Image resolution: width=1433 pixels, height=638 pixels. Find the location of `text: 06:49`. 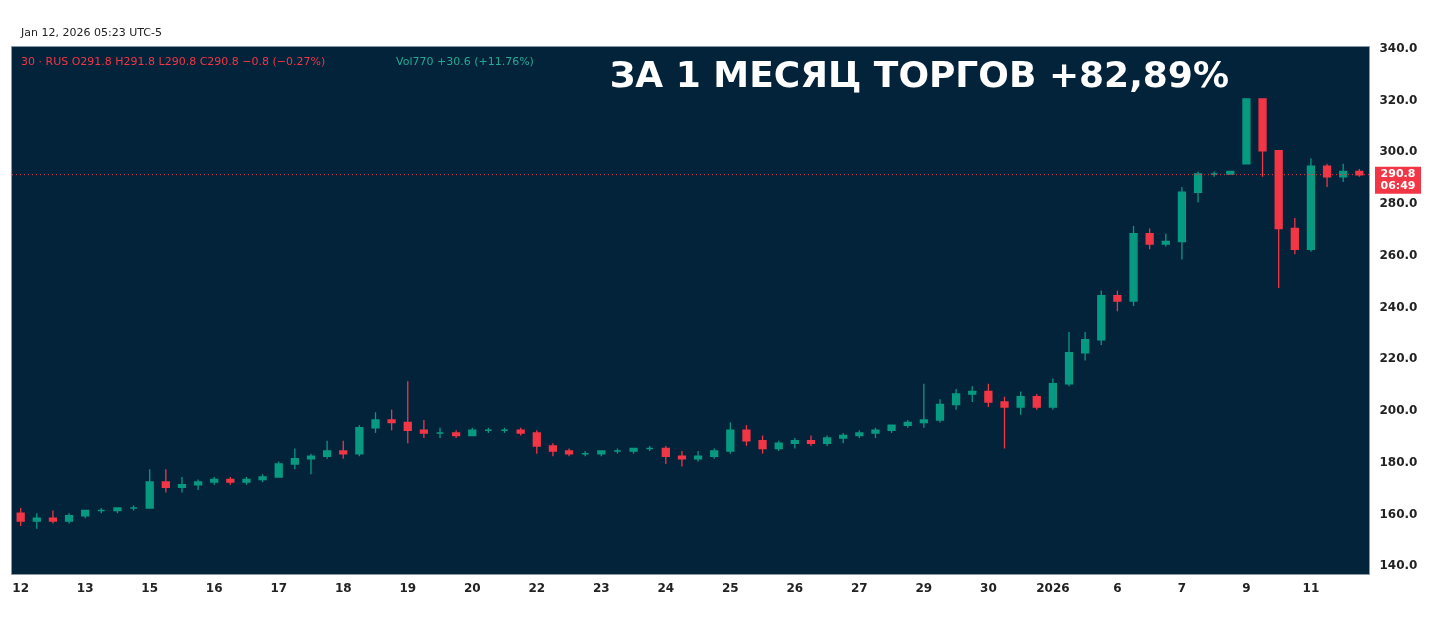

text: 06:49 is located at coordinates (1398, 185).